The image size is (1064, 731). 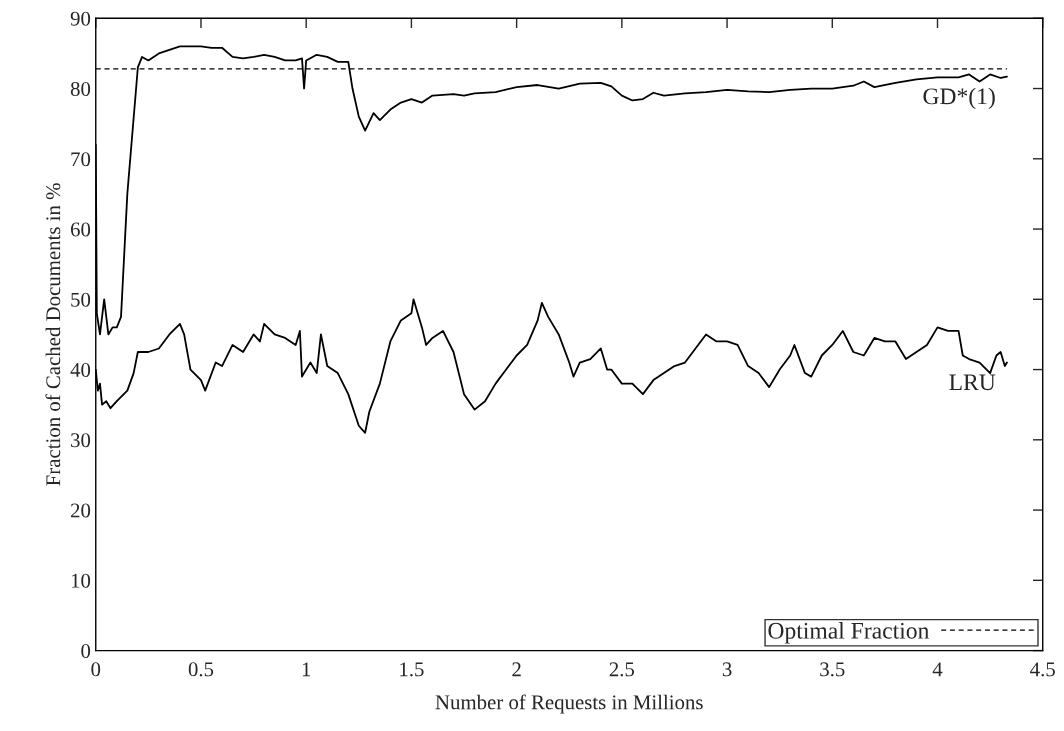 What do you see at coordinates (81, 299) in the screenshot?
I see `y-tick-label: 50` at bounding box center [81, 299].